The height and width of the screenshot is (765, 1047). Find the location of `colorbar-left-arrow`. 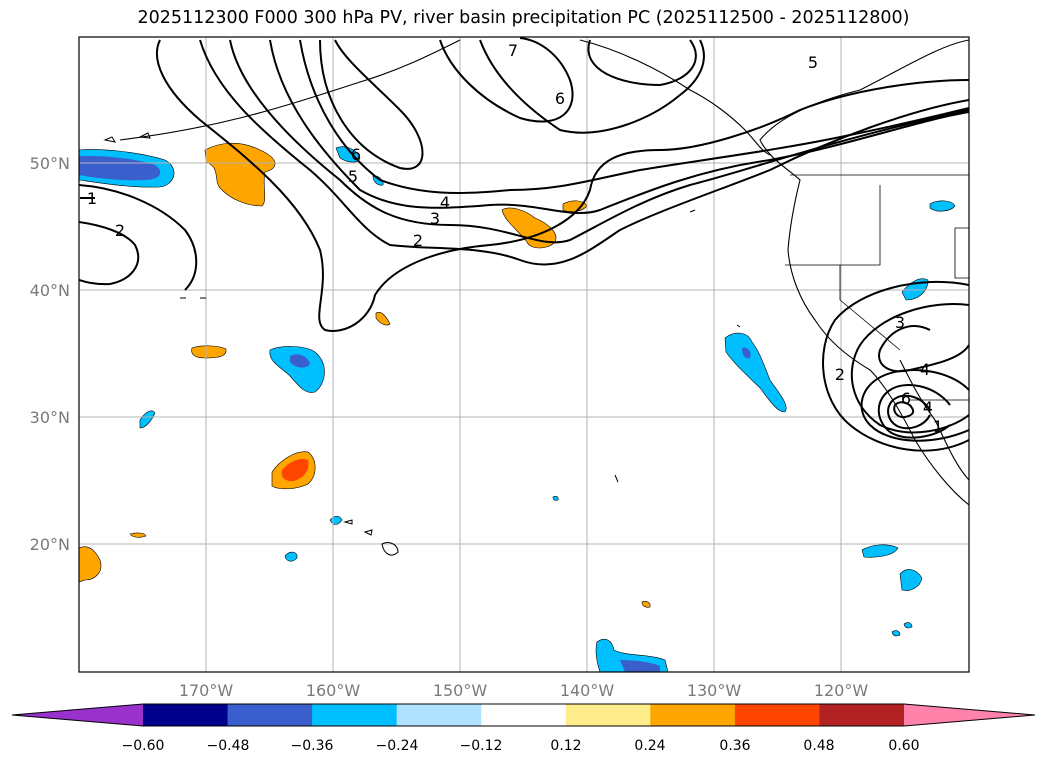

colorbar-left-arrow is located at coordinates (77, 715).